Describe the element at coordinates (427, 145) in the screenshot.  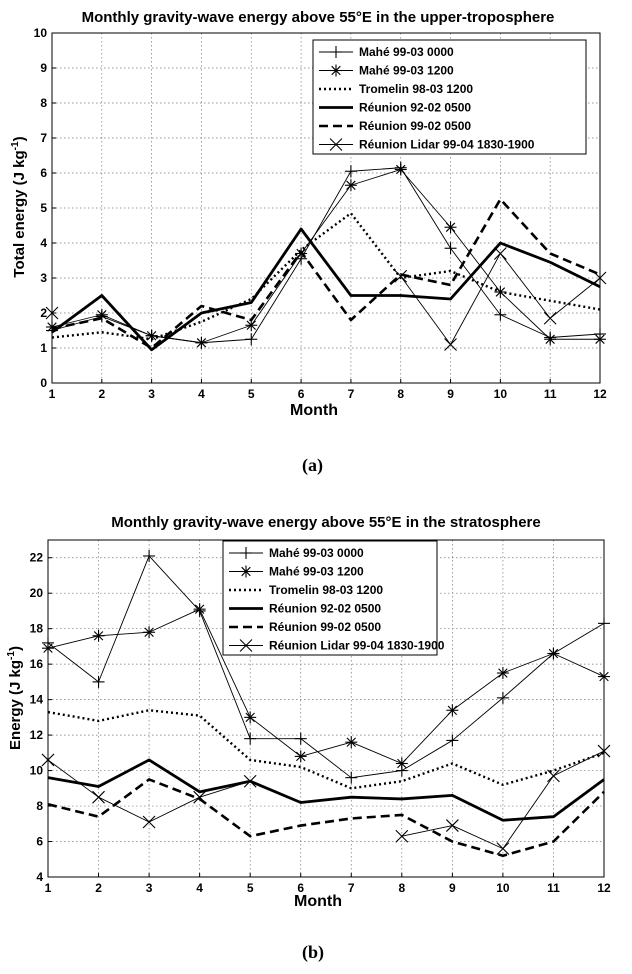
I see `legend-item: Réunion Lidar 99-04 1830-1900` at that location.